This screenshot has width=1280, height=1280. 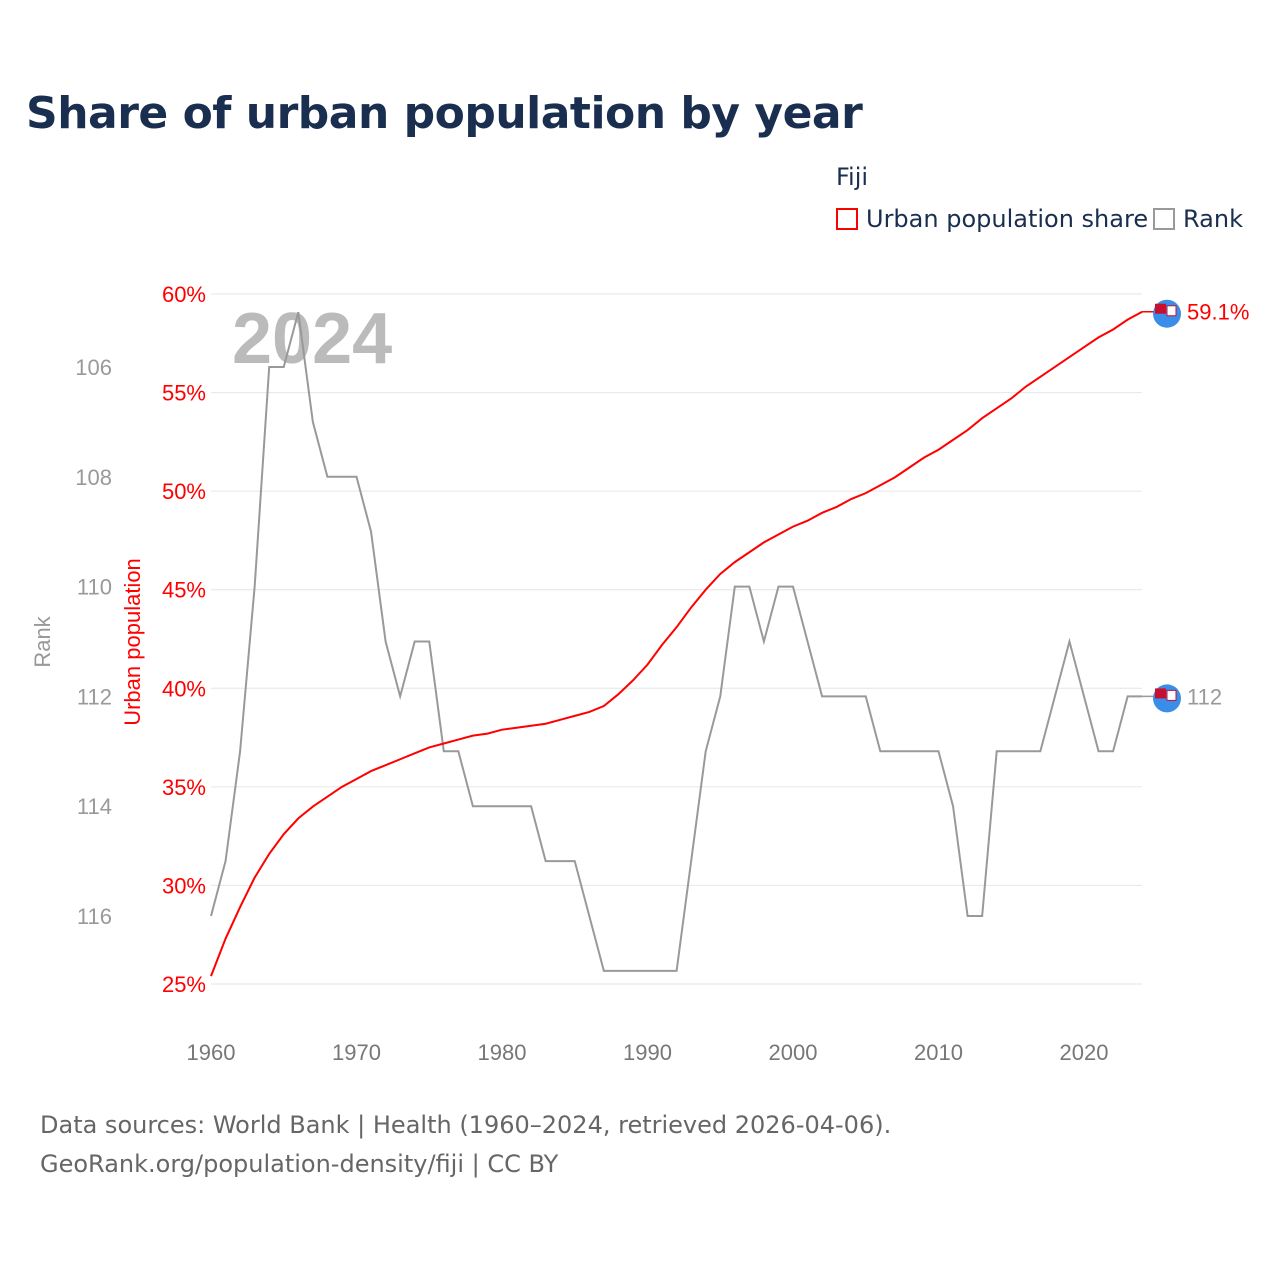 I want to click on y-tick-rank: 112, so click(x=94, y=696).